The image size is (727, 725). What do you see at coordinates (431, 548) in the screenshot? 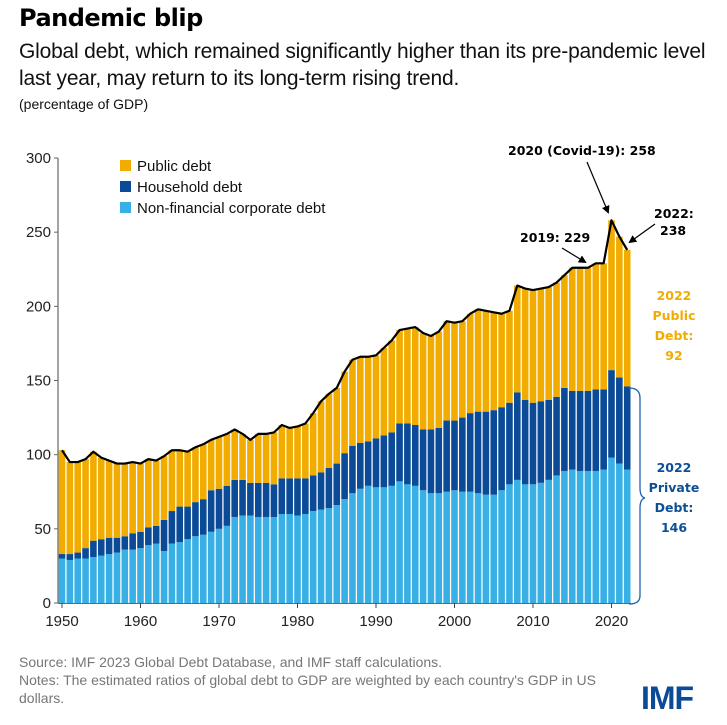
I see `bar-corporate-1997` at bounding box center [431, 548].